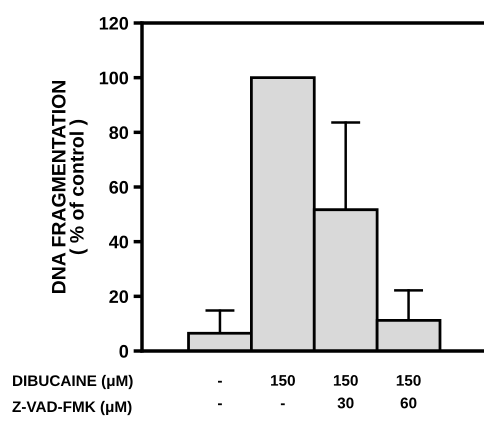 The image size is (484, 428). I want to click on y-tick-label: 20, so click(118, 297).